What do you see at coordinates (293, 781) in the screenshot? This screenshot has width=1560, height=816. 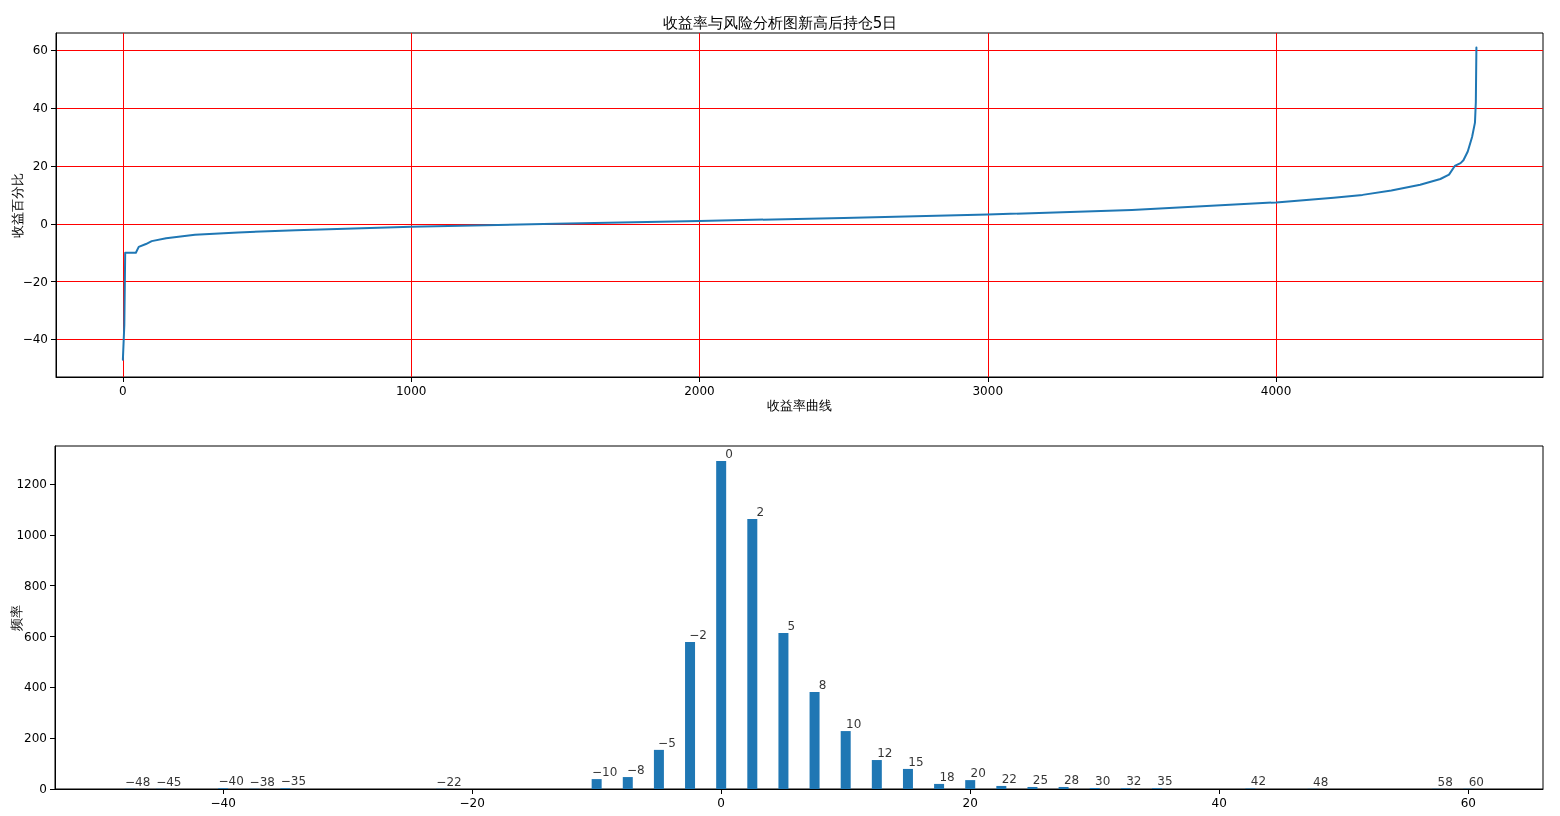 I see `annotation: −35` at bounding box center [293, 781].